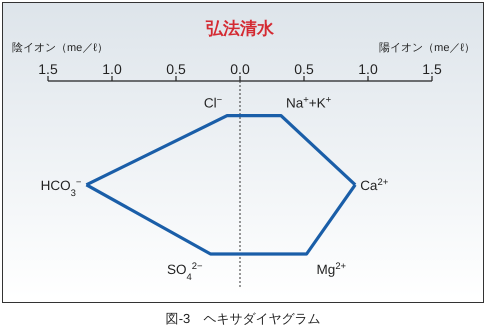 The width and height of the screenshot is (486, 331). Describe the element at coordinates (243, 318) in the screenshot. I see `text: 図-3 ヘキサダイヤグラム` at that location.